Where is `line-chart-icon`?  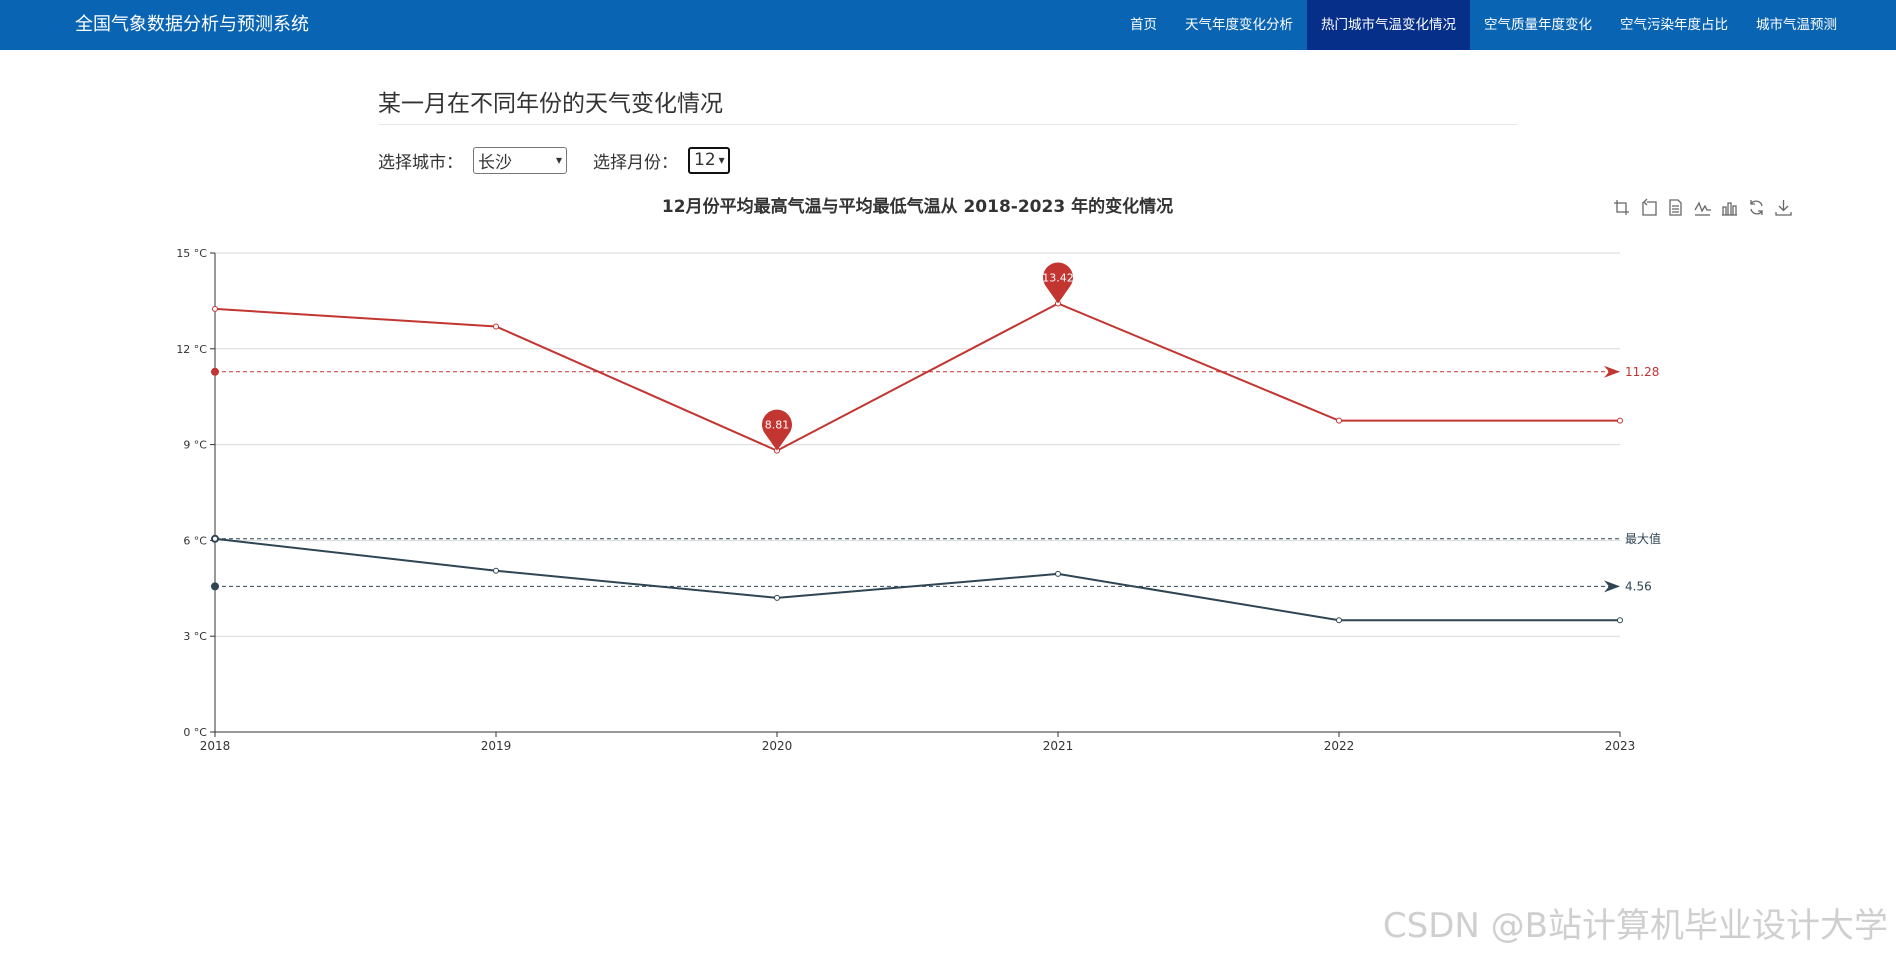 line-chart-icon is located at coordinates (1702, 207).